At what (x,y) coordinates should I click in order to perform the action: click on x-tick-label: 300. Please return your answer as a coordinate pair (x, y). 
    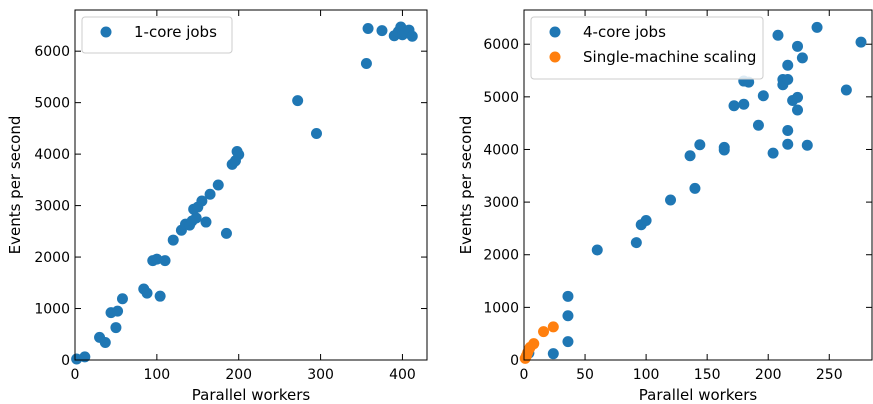
    Looking at the image, I should click on (320, 375).